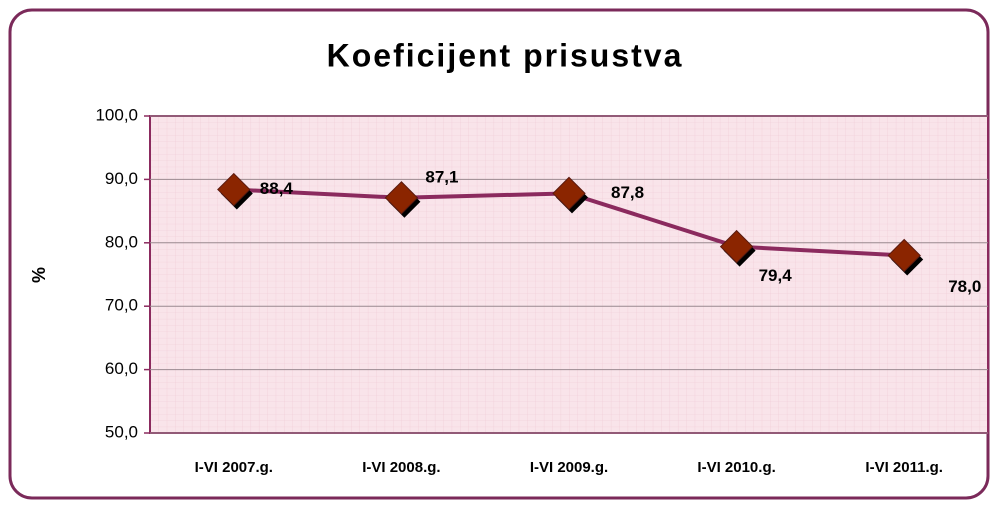 The width and height of the screenshot is (998, 511). Describe the element at coordinates (234, 467) in the screenshot. I see `x-tick-label: I-VI 2007.g.` at that location.